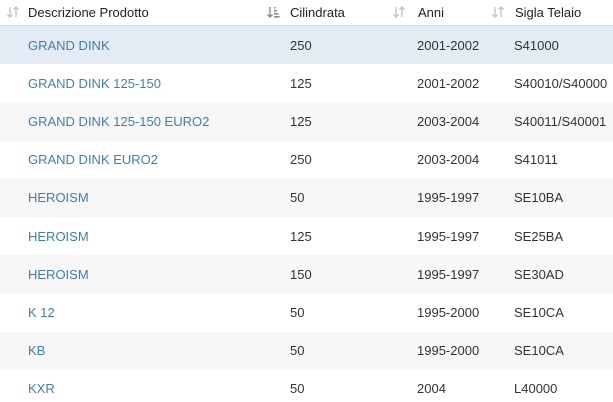  I want to click on product-link: KB, so click(37, 351).